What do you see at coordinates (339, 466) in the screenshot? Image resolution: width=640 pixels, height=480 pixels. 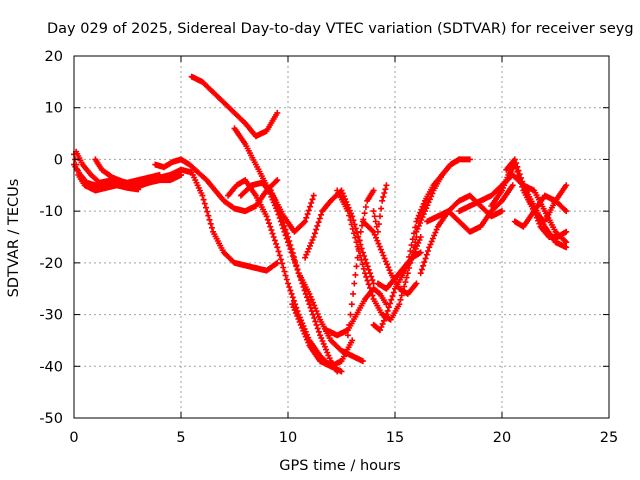 I see `x-axis-label: GPS time / hours` at bounding box center [339, 466].